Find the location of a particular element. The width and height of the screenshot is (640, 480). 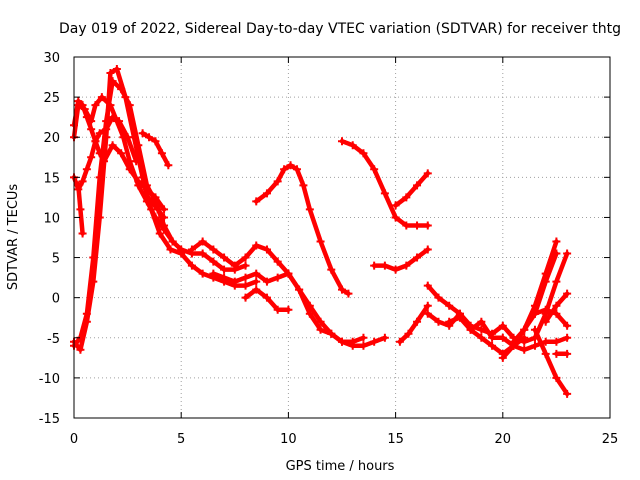

x-tick-label: 15 is located at coordinates (395, 439).